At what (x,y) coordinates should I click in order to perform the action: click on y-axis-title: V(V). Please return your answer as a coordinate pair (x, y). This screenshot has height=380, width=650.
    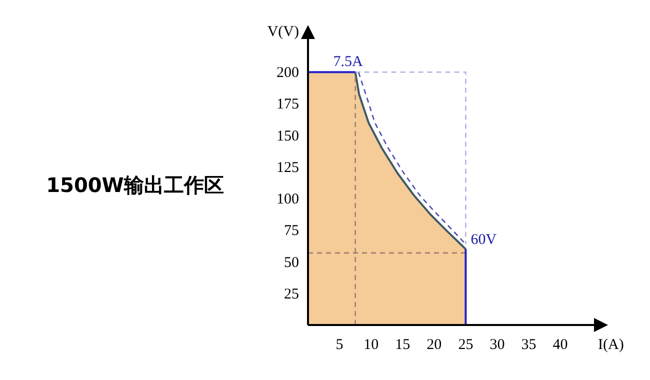
    Looking at the image, I should click on (283, 32).